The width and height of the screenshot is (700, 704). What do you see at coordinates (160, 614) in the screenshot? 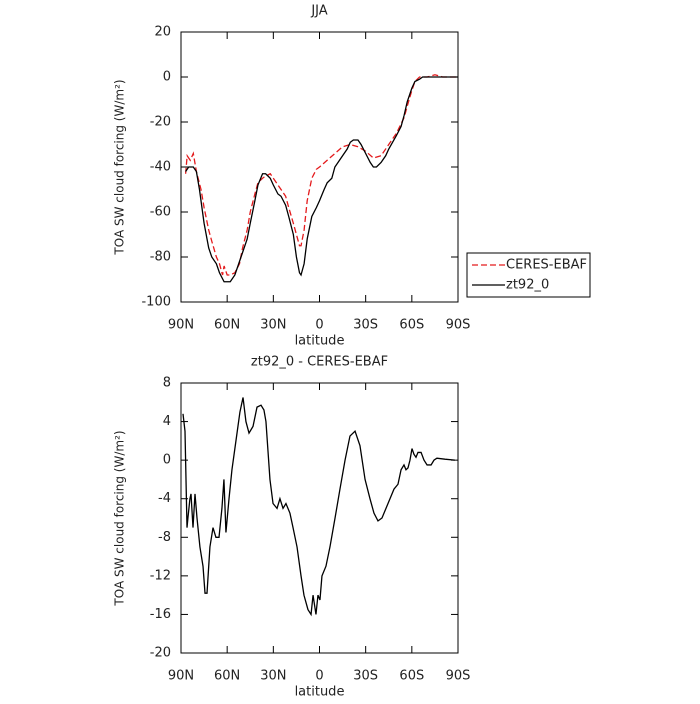
I see `y-tick-label: -16` at bounding box center [160, 614].